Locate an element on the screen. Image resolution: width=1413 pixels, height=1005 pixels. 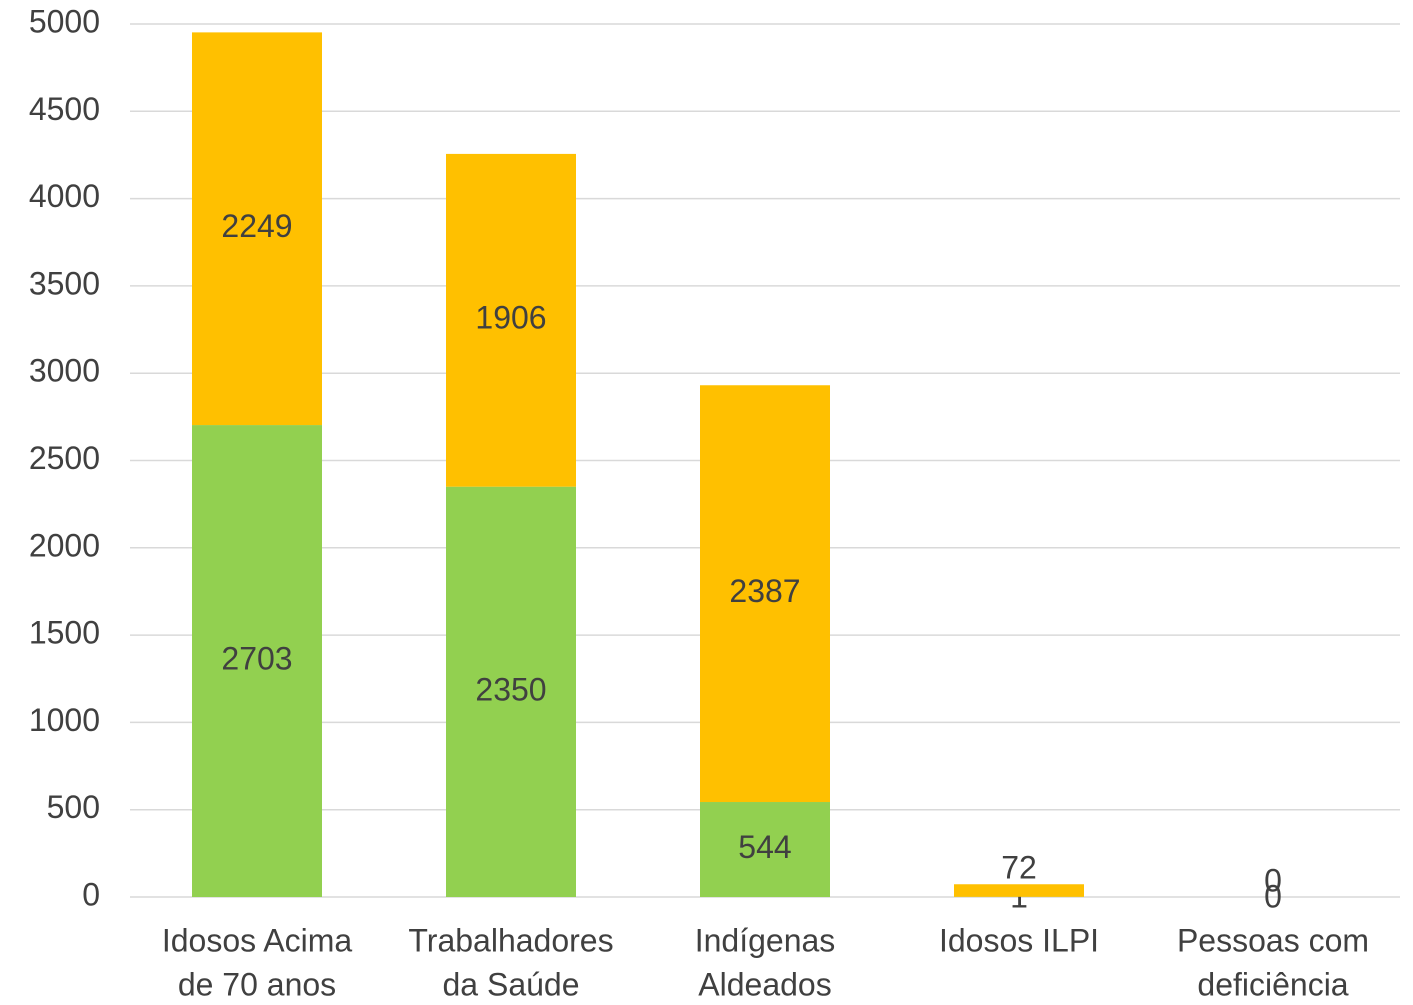
y-tick-label: 1000 is located at coordinates (64, 720).